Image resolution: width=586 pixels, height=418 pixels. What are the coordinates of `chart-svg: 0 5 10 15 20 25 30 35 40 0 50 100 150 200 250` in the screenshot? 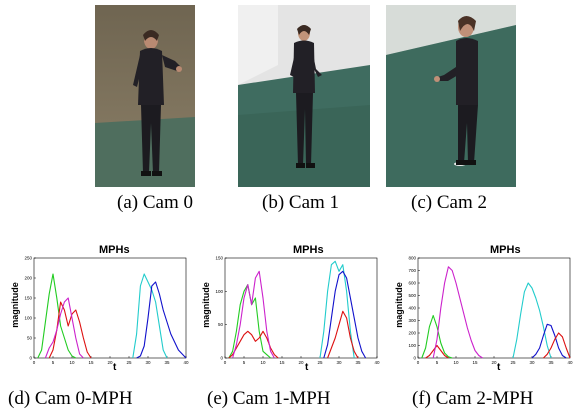 It's located at (106, 311).